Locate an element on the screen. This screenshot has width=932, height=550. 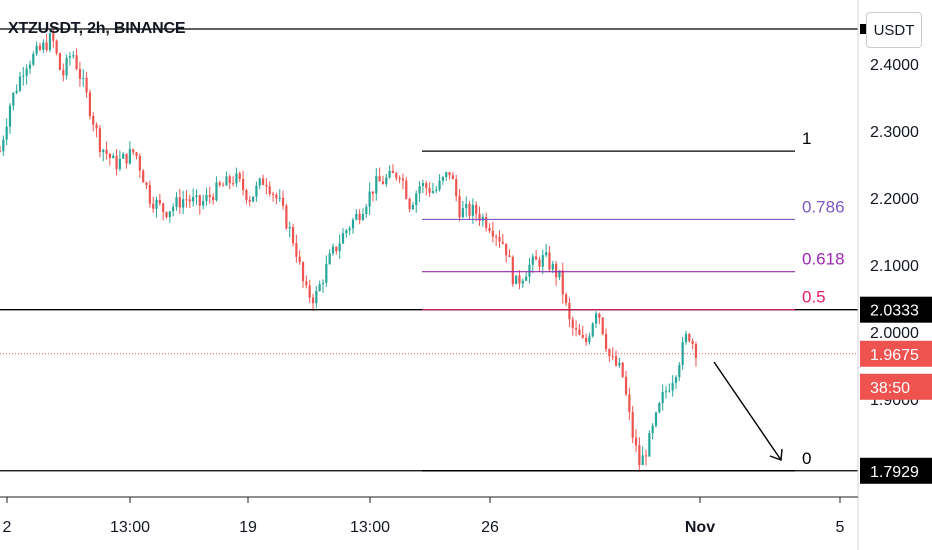
x-tick-label: 2 is located at coordinates (7, 527).